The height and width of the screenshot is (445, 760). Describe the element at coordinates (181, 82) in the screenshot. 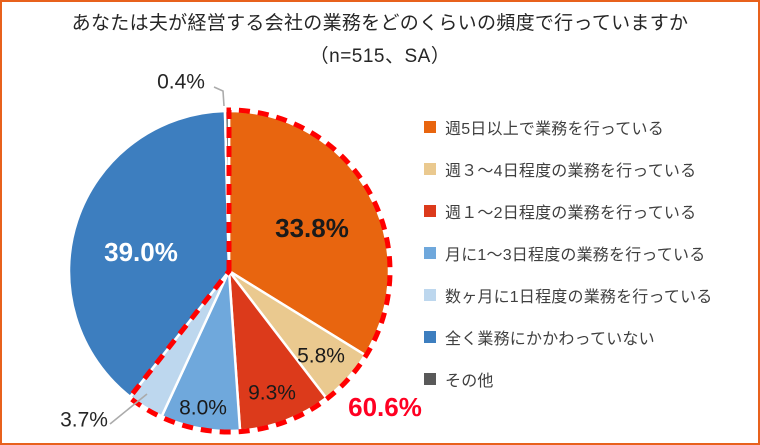

I see `pie-value-label-6: 0.4%` at that location.